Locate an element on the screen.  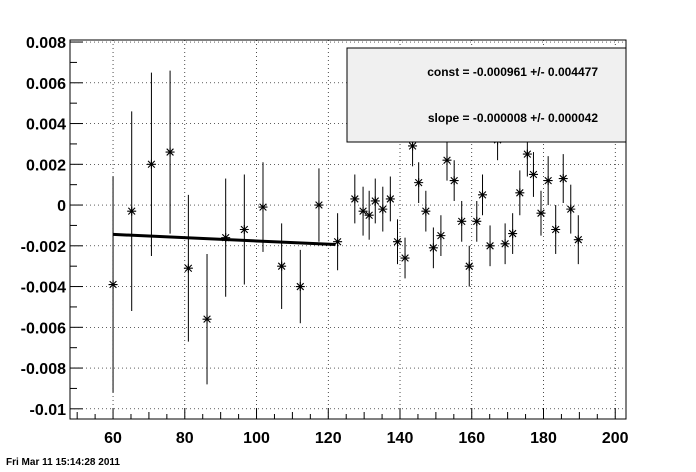
x-tick-label: 140 is located at coordinates (400, 438).